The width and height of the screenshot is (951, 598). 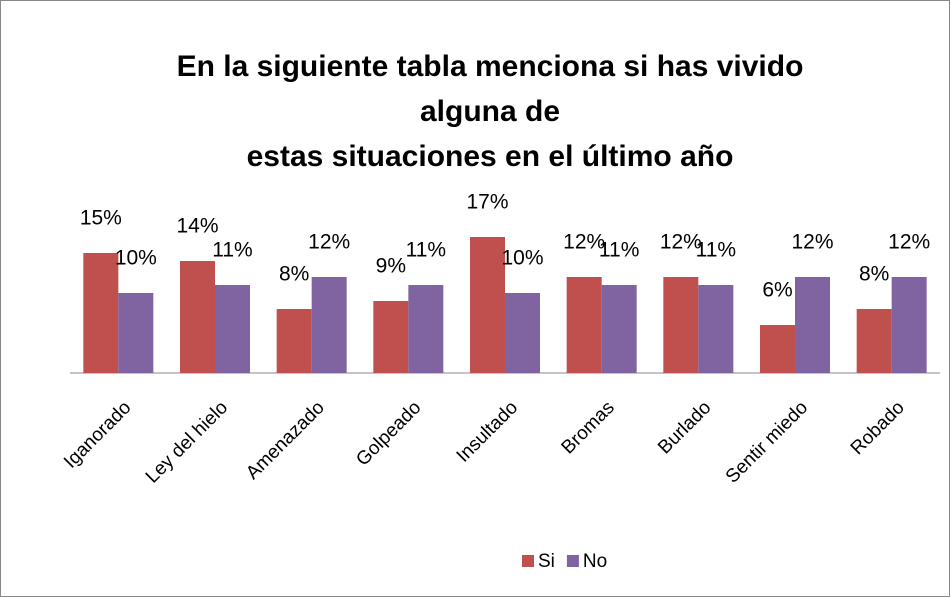 I want to click on chart-title: estas situaciones en el último año, so click(x=490, y=156).